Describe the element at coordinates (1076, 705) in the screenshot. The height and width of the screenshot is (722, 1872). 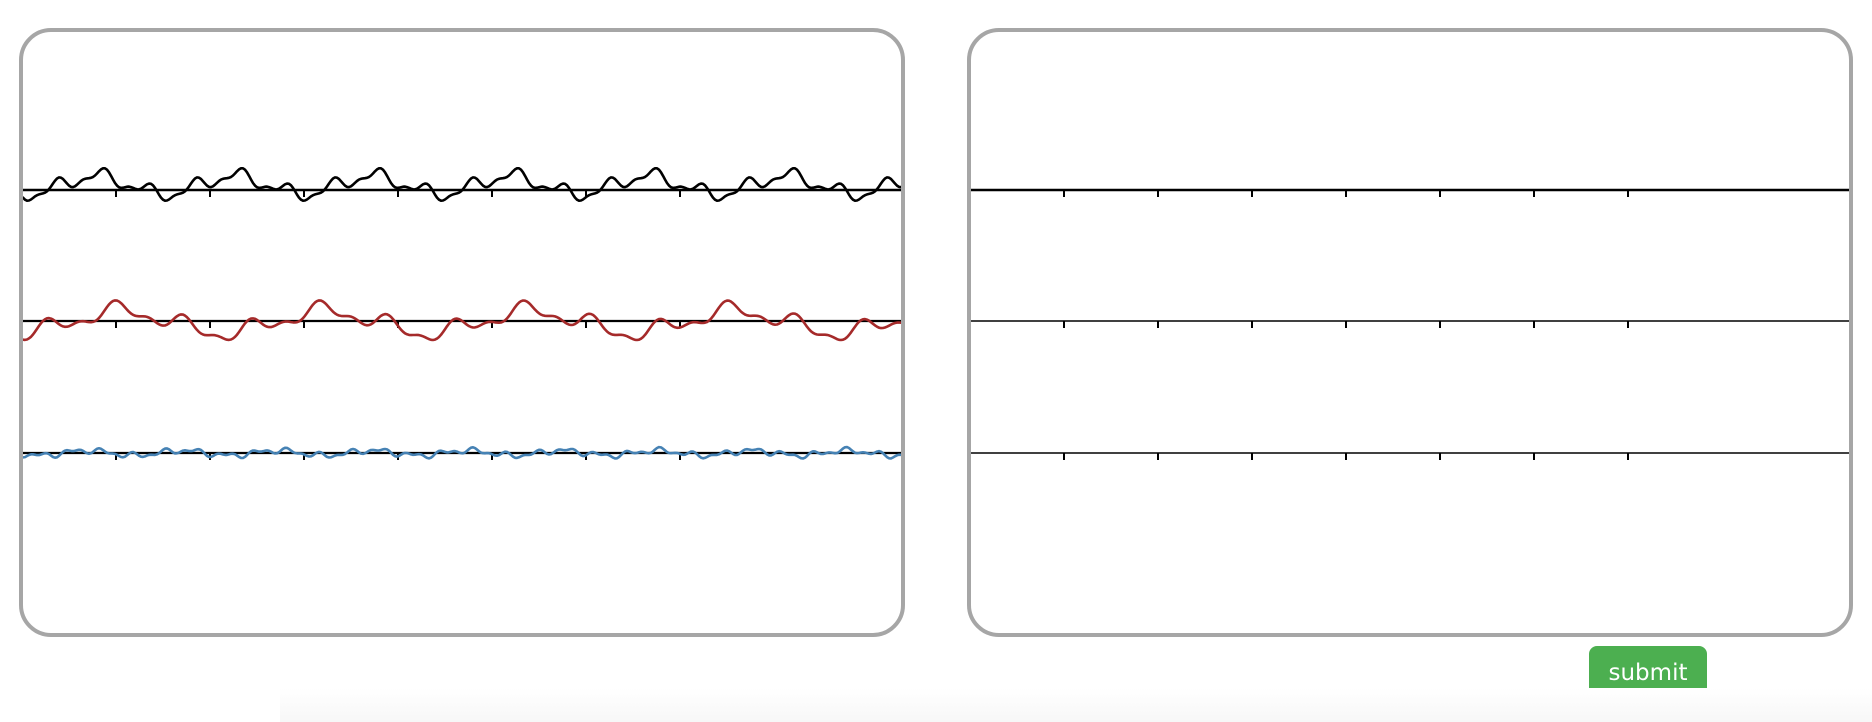
I see `page-footer-shade` at that location.